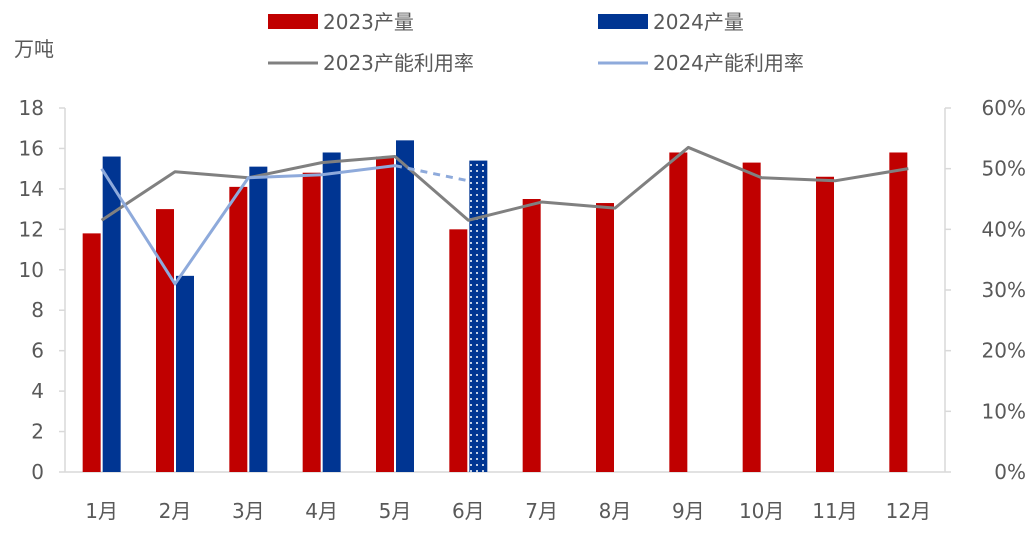 The height and width of the screenshot is (533, 1035). Describe the element at coordinates (37, 432) in the screenshot. I see `left-tick-label: 2` at that location.